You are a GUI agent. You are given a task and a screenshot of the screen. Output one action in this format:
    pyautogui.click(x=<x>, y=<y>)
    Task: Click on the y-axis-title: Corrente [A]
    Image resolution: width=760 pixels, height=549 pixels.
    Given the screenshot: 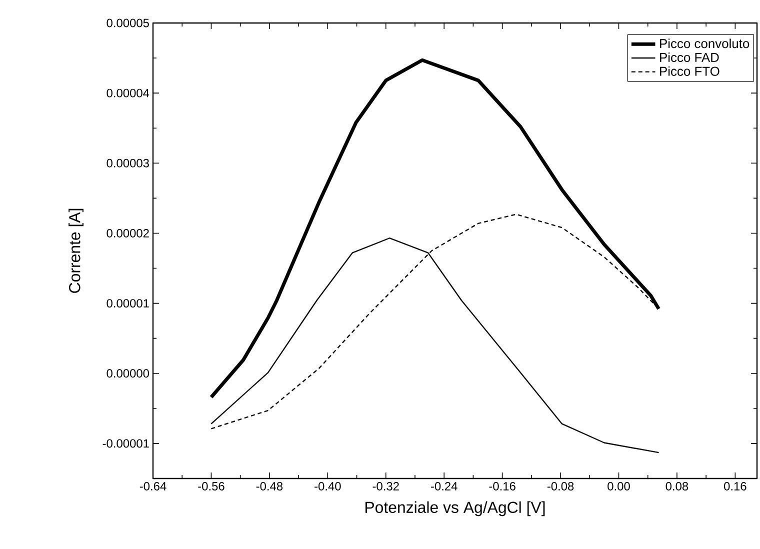 What is the action you would take?
    pyautogui.click(x=76, y=250)
    